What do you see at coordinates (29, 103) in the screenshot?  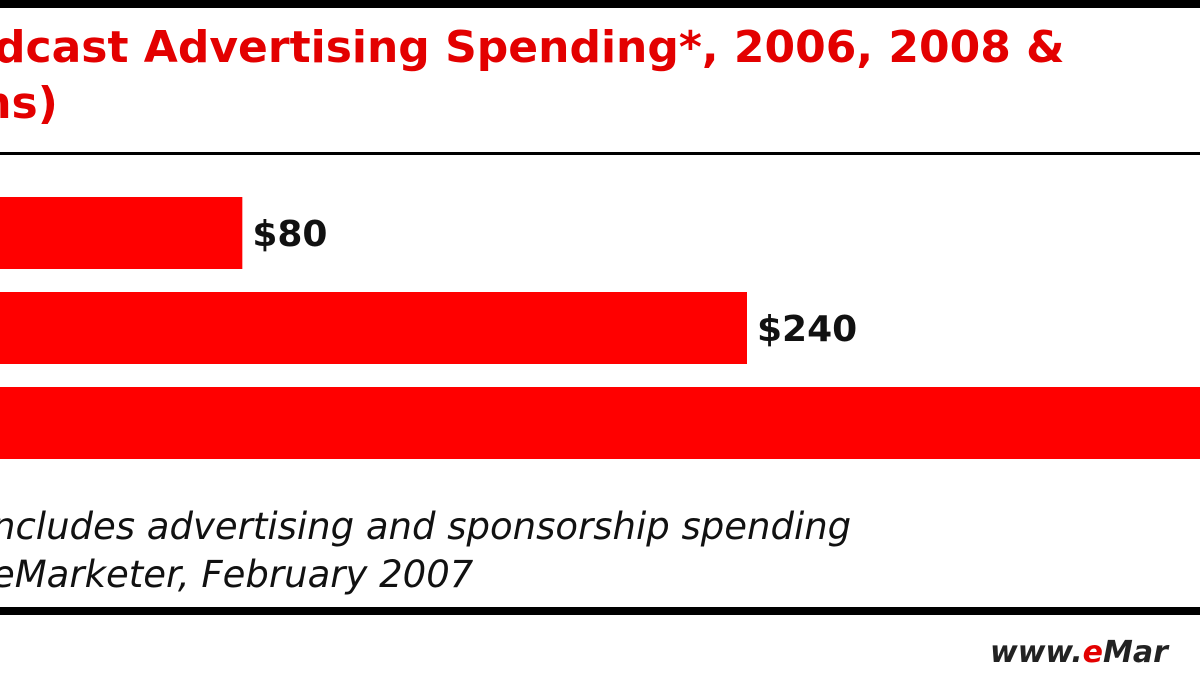 I see `chart-title-line-2: ons)` at bounding box center [29, 103].